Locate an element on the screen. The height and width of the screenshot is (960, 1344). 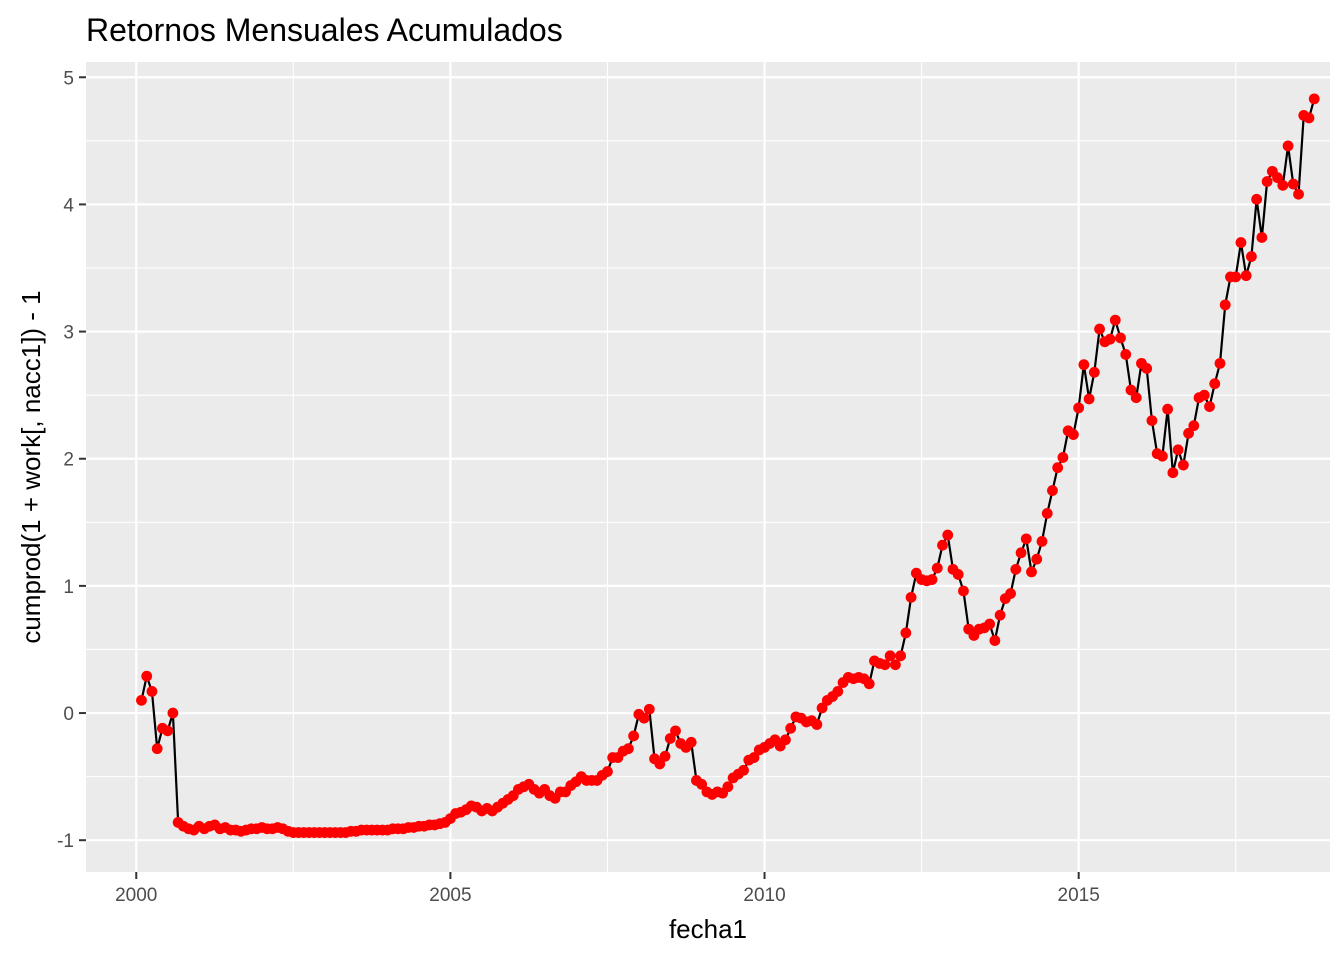
y-tick-label: 3 is located at coordinates (68, 333).